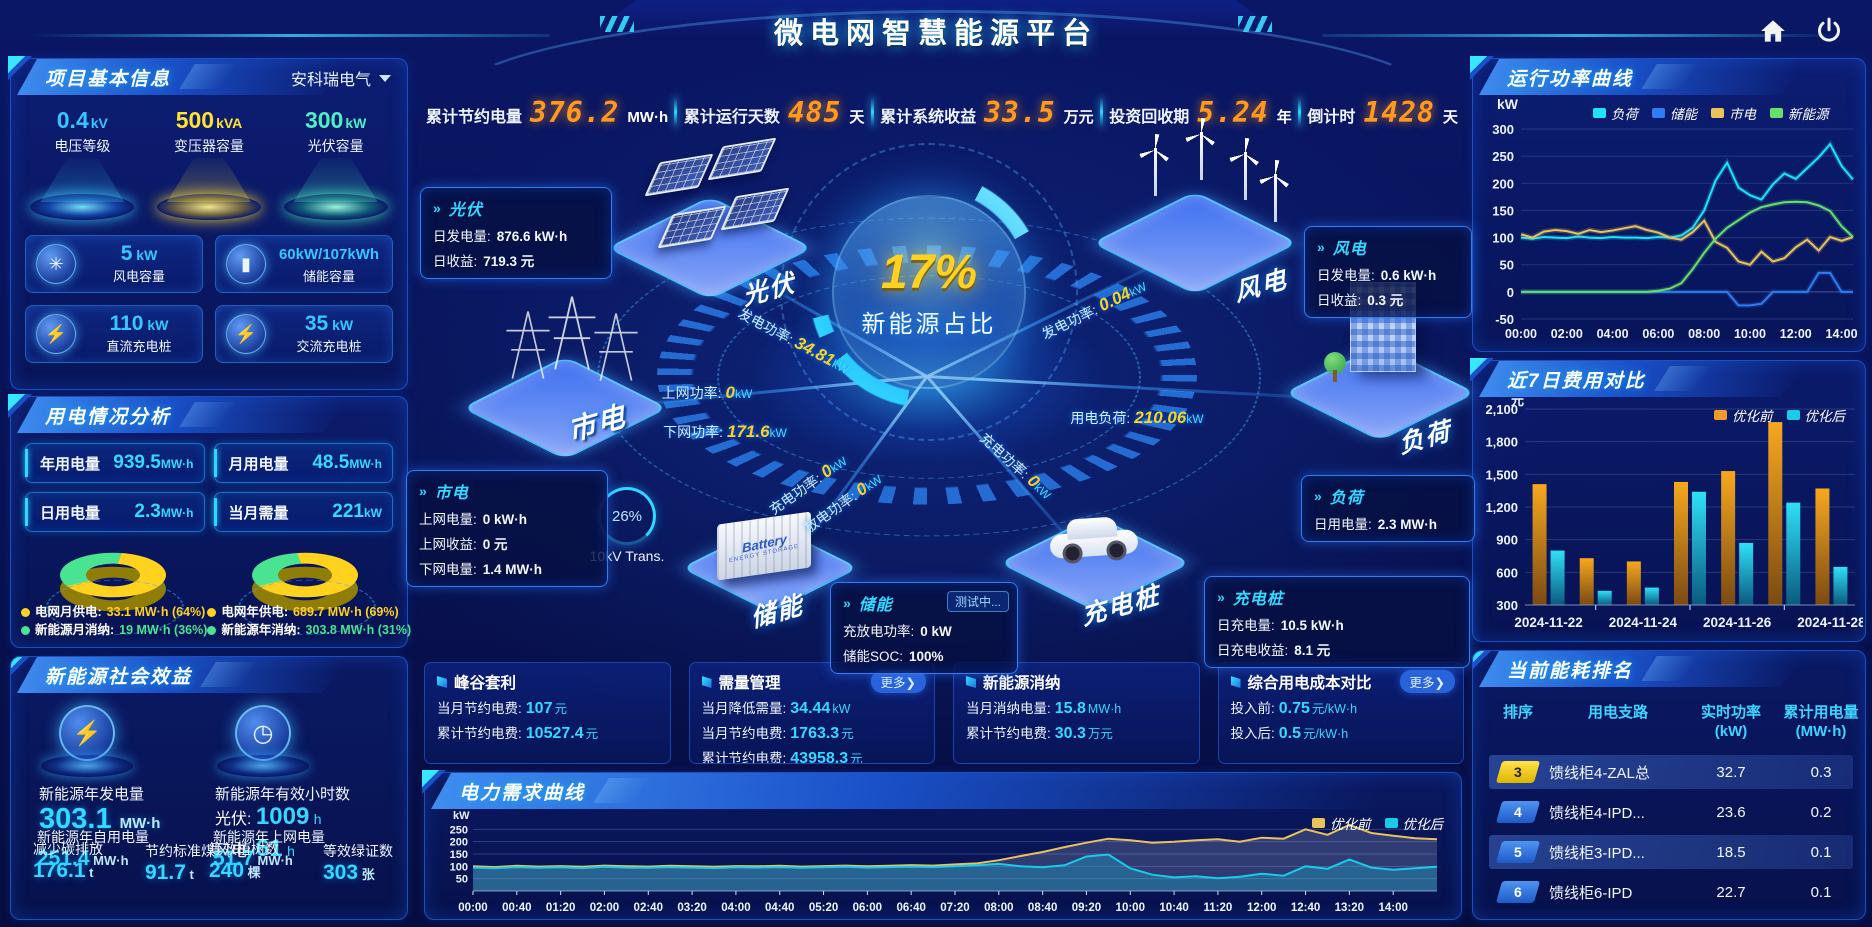  What do you see at coordinates (1671, 772) in the screenshot?
I see `table-row: 3 馈线柜4-ZAL总 32.7 0.3` at bounding box center [1671, 772].